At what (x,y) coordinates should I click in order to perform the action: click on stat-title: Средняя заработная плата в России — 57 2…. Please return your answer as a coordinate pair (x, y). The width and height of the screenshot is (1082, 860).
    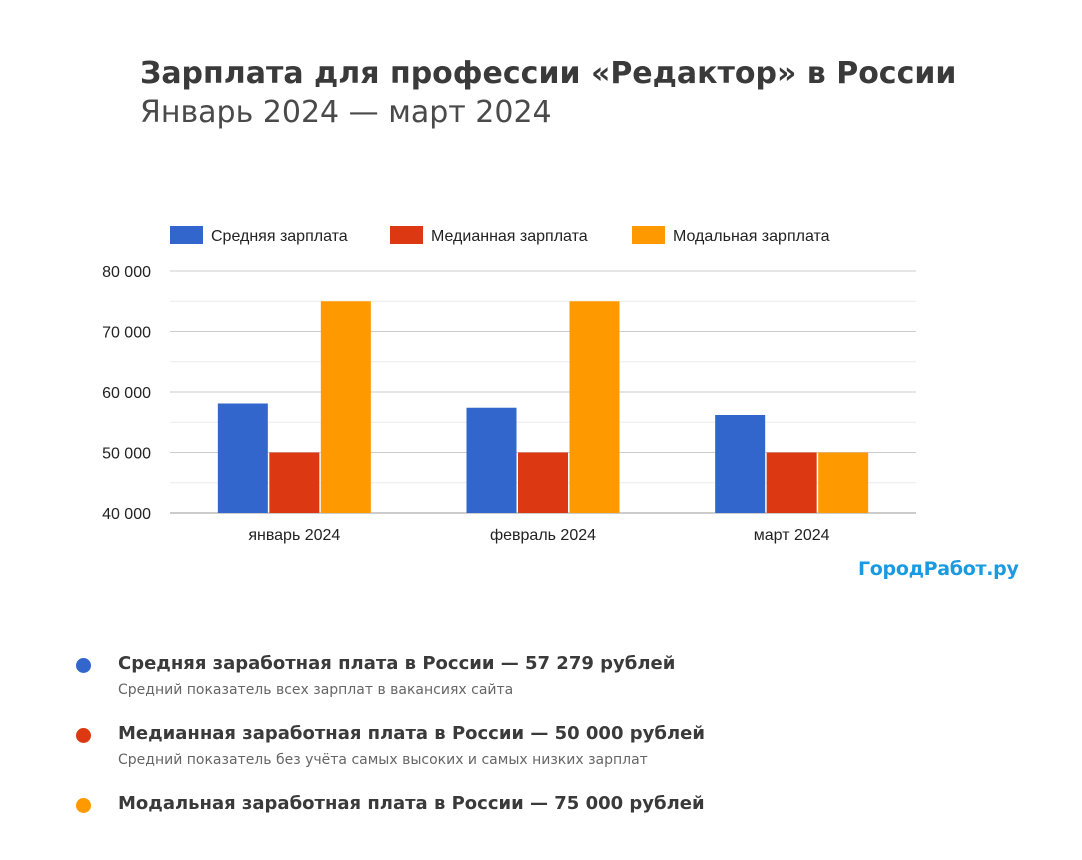
    Looking at the image, I should click on (397, 663).